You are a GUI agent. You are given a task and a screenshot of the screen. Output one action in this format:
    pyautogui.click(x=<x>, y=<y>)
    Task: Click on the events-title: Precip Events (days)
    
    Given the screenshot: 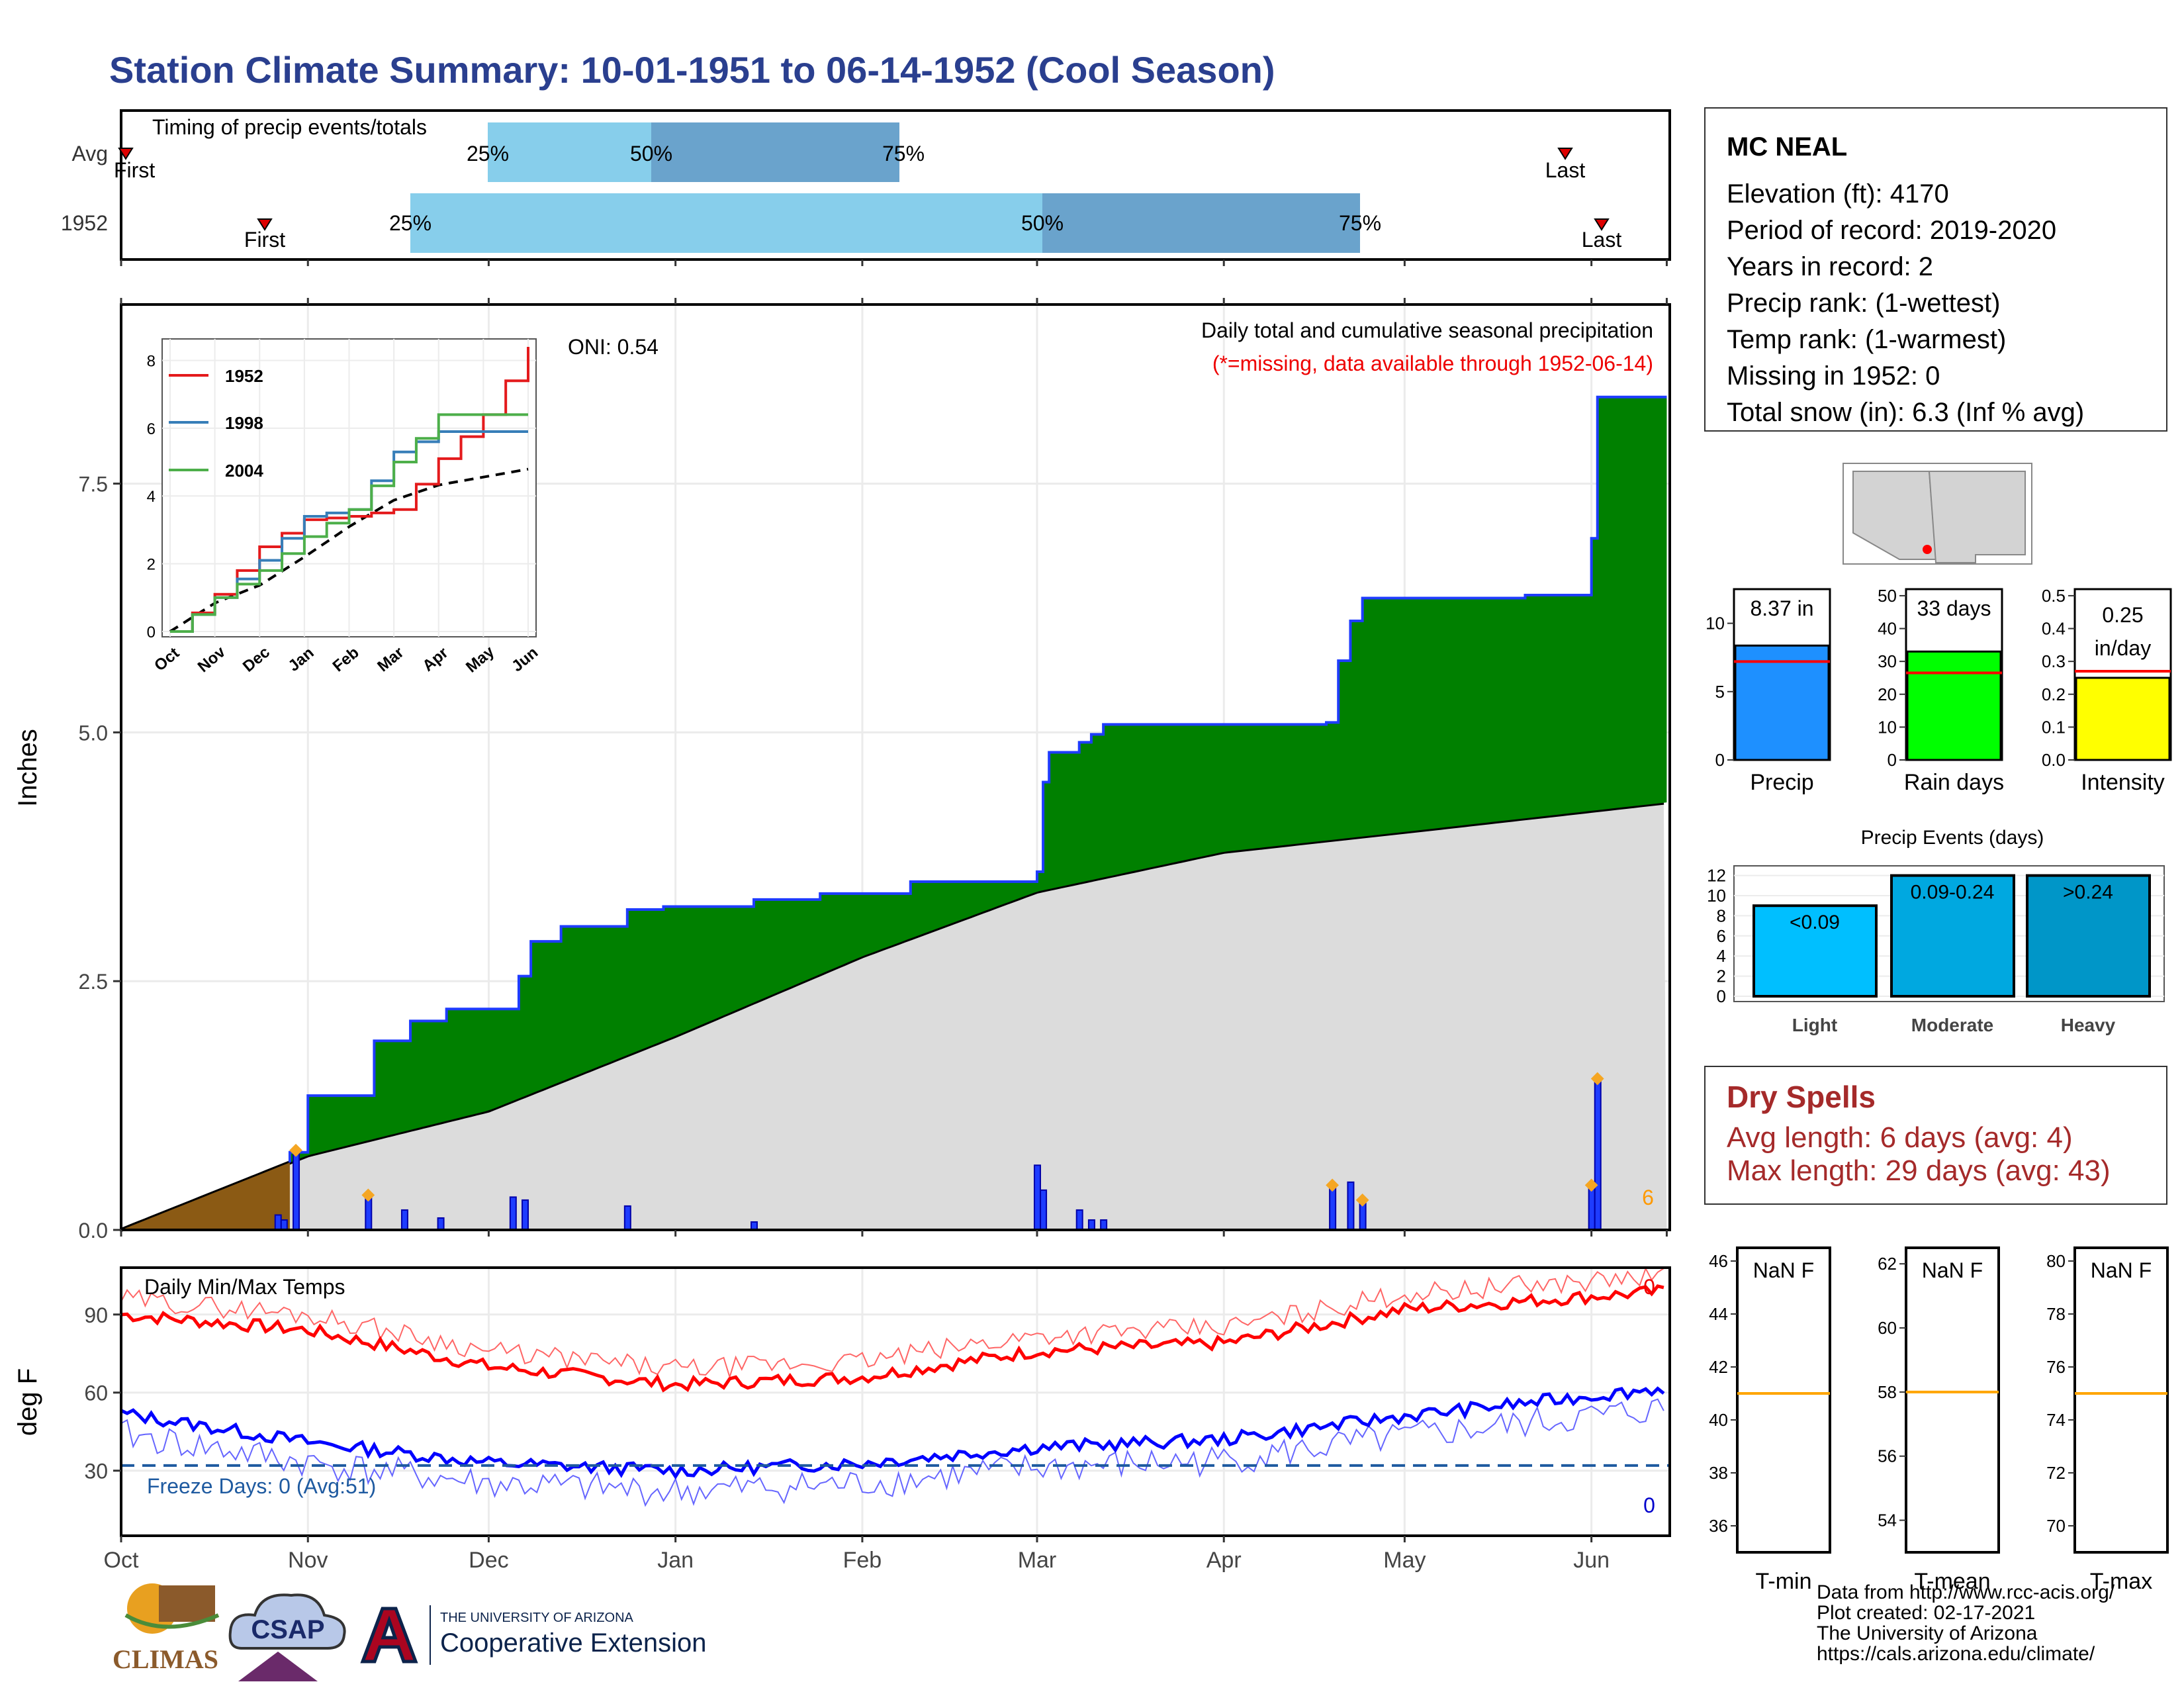 What is the action you would take?
    pyautogui.click(x=1952, y=838)
    